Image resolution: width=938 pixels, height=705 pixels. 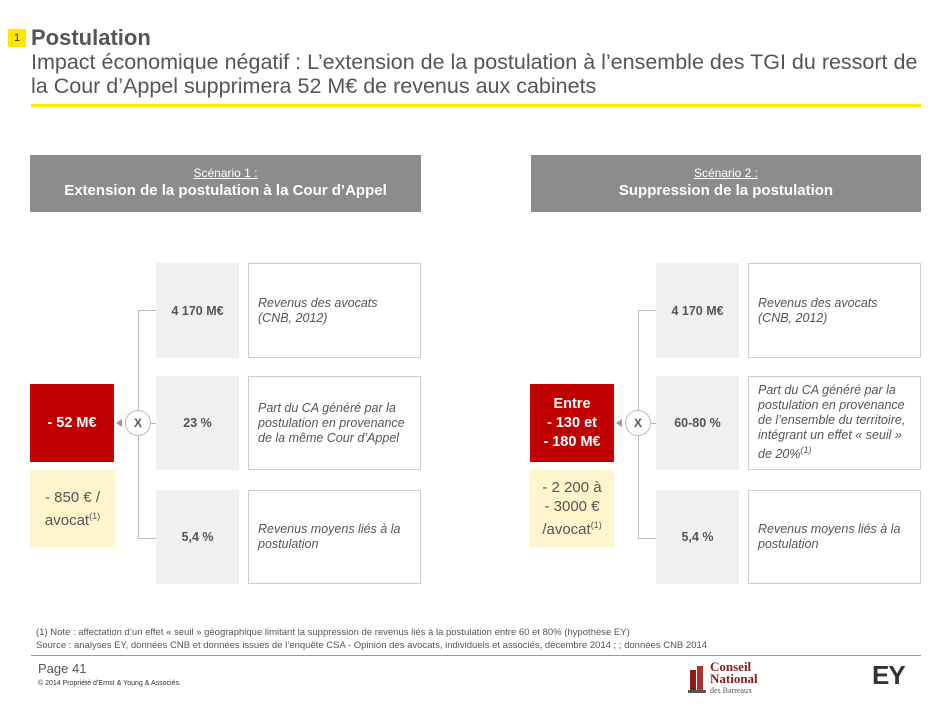 I want to click on scenario1-desc-revenue: Revenus des avocats (CNB, 2012), so click(x=334, y=310).